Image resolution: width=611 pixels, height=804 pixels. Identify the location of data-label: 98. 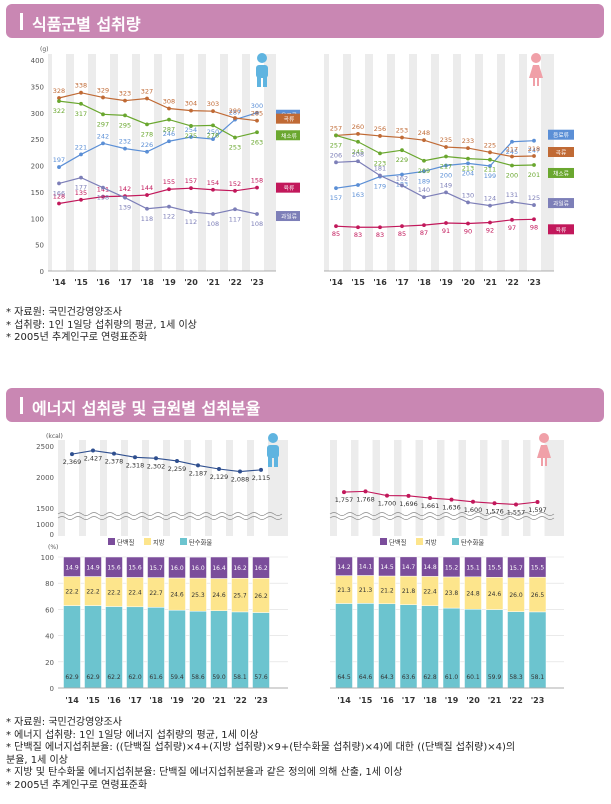
(534, 227).